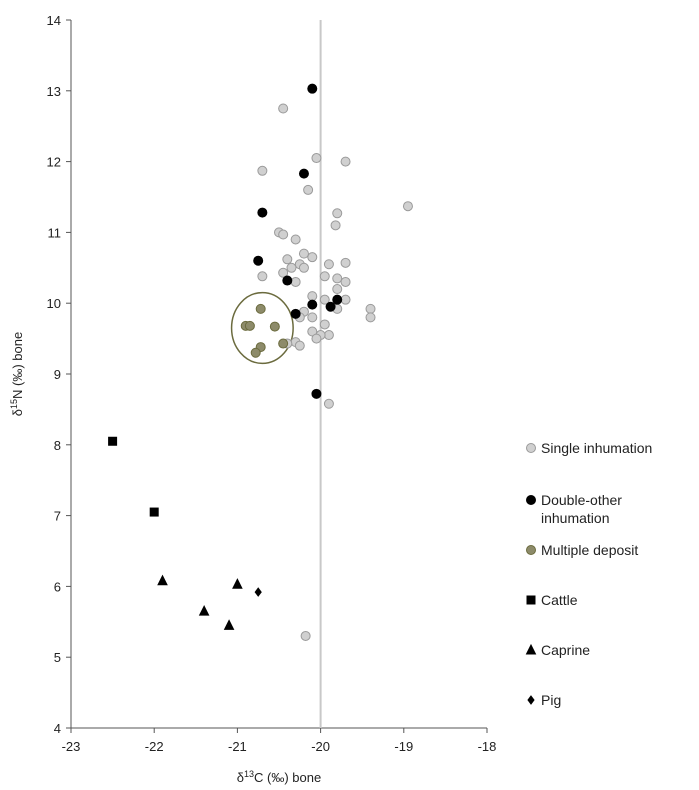  Describe the element at coordinates (589, 550) in the screenshot. I see `legend-label: Multiple deposit` at that location.